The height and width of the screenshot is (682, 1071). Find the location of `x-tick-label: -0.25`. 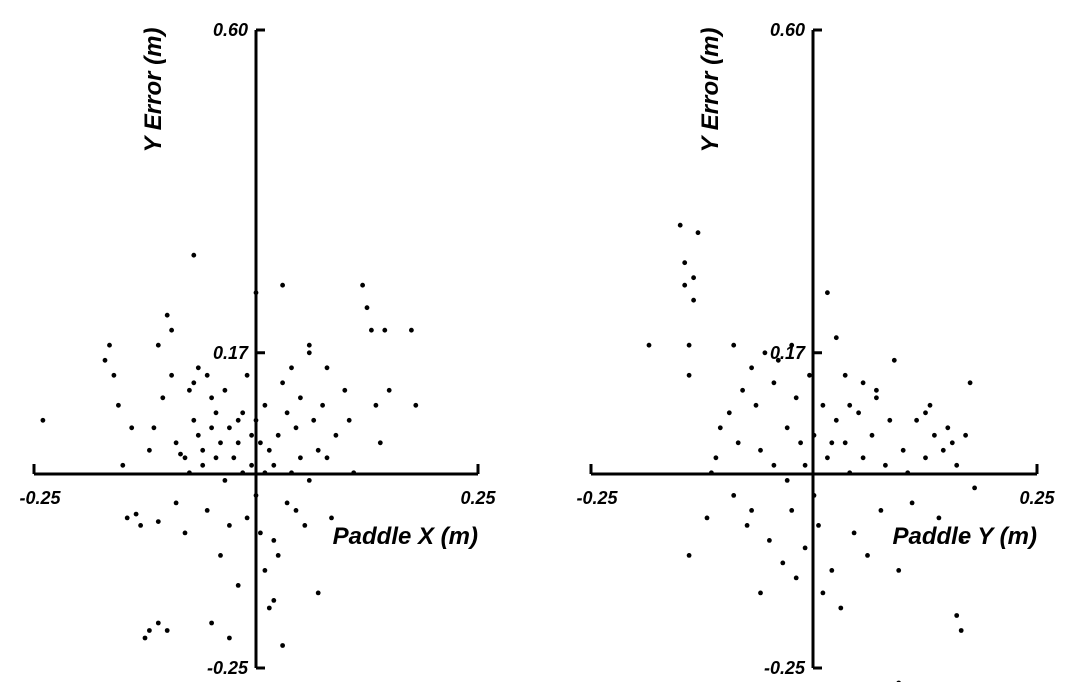

x-tick-label: -0.25 is located at coordinates (597, 498).